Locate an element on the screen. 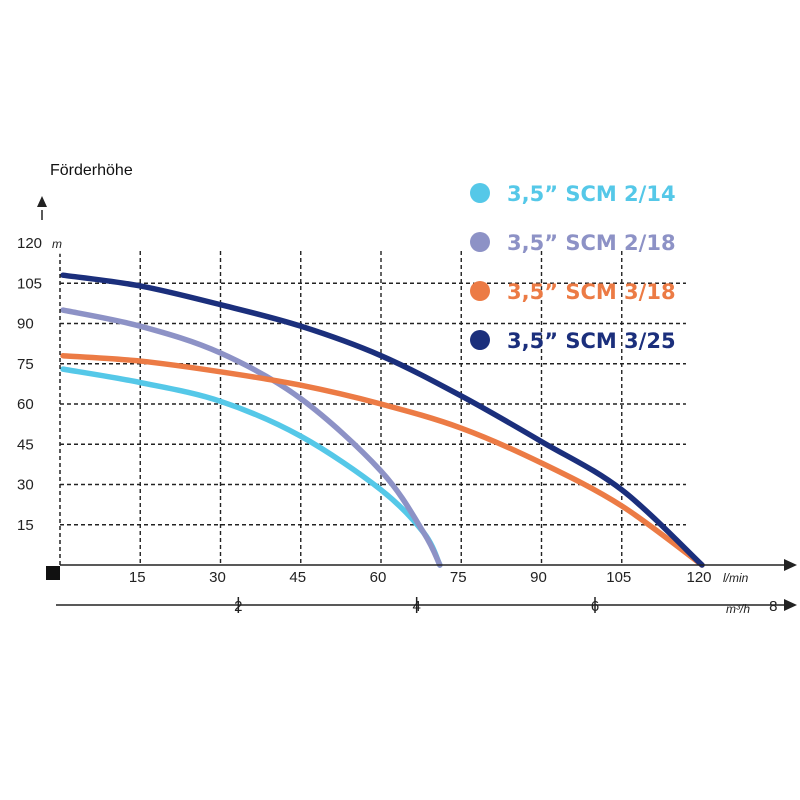 The width and height of the screenshot is (800, 800). x2-tick-label: 6 is located at coordinates (595, 606).